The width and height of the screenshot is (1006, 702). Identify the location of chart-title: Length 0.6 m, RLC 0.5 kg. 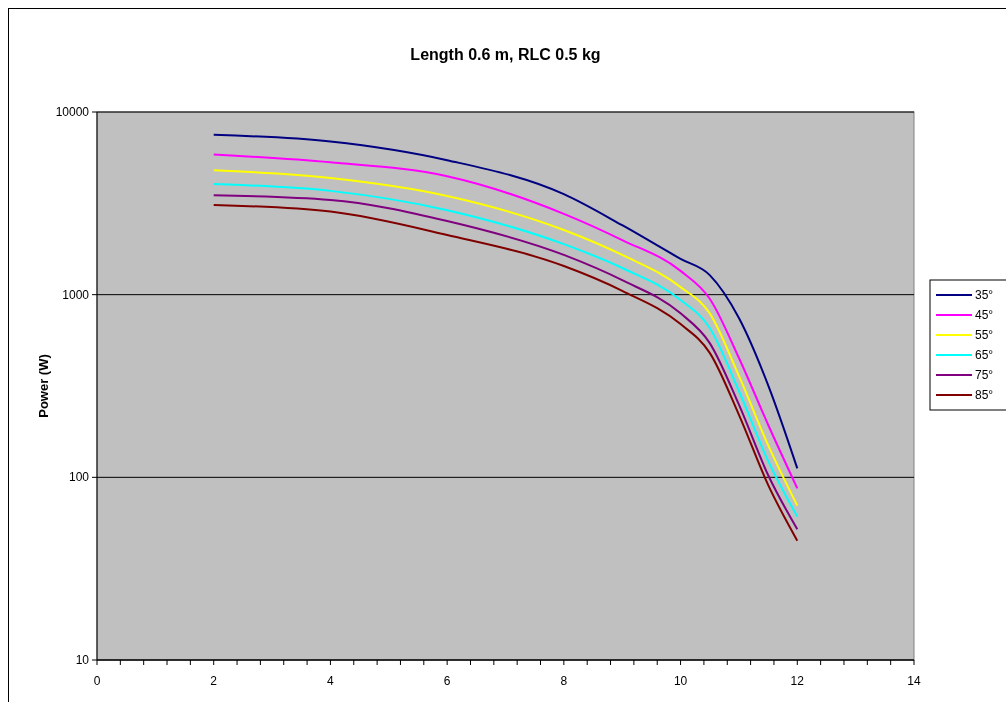
(505, 54).